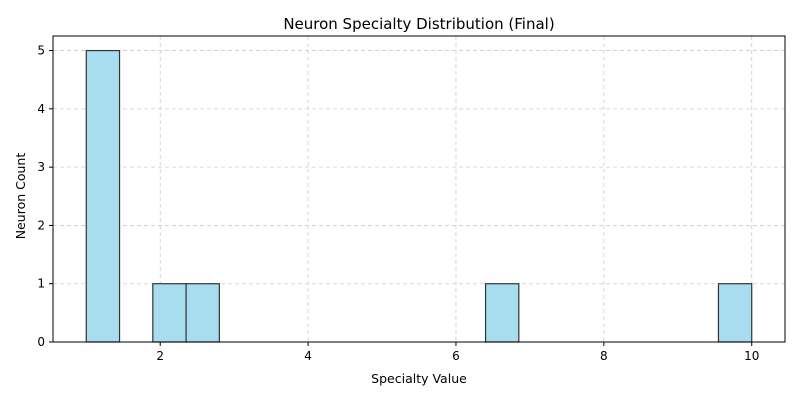  I want to click on y-axis-ticks: 0 1 2 3 4 5, so click(45, 196).